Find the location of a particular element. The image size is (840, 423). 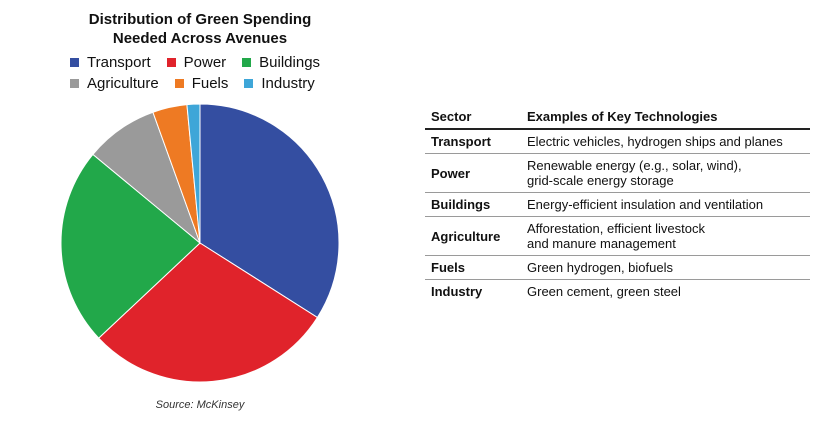

legend-row: Agriculture Fuels Industry is located at coordinates (215, 83).